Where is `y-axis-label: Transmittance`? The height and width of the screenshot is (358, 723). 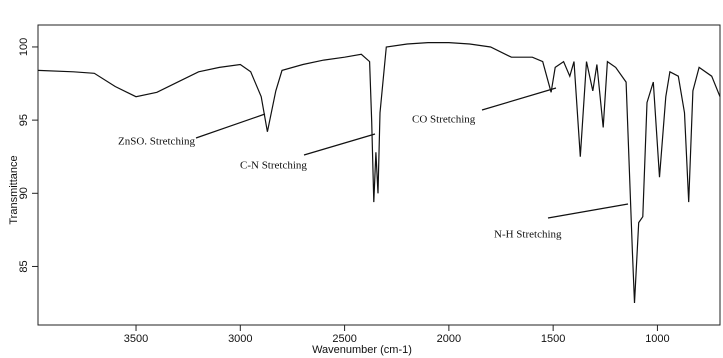
y-axis-label: Transmittance is located at coordinates (14, 189).